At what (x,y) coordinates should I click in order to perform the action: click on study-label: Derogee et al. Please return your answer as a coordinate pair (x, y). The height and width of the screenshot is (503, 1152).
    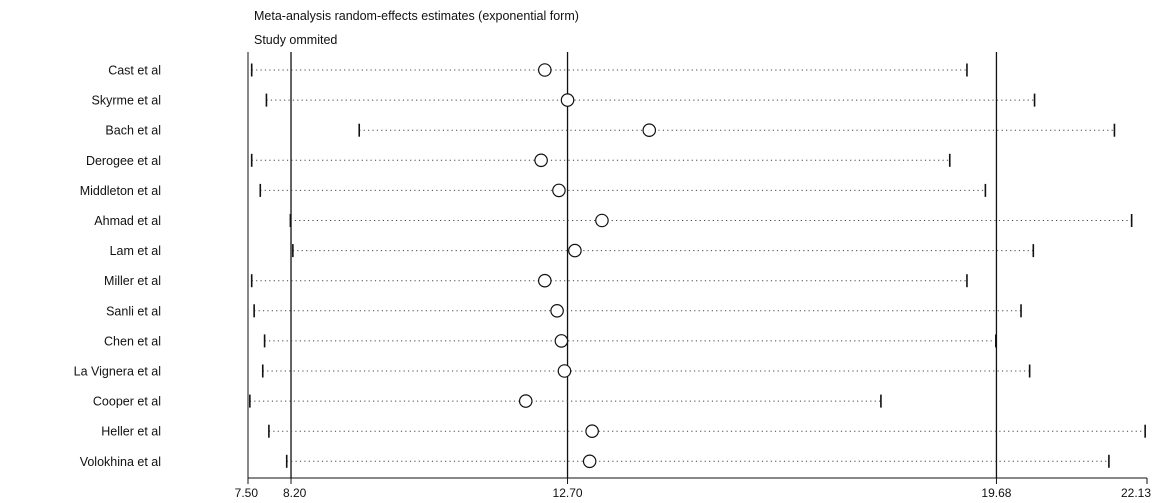
    Looking at the image, I should click on (123, 161).